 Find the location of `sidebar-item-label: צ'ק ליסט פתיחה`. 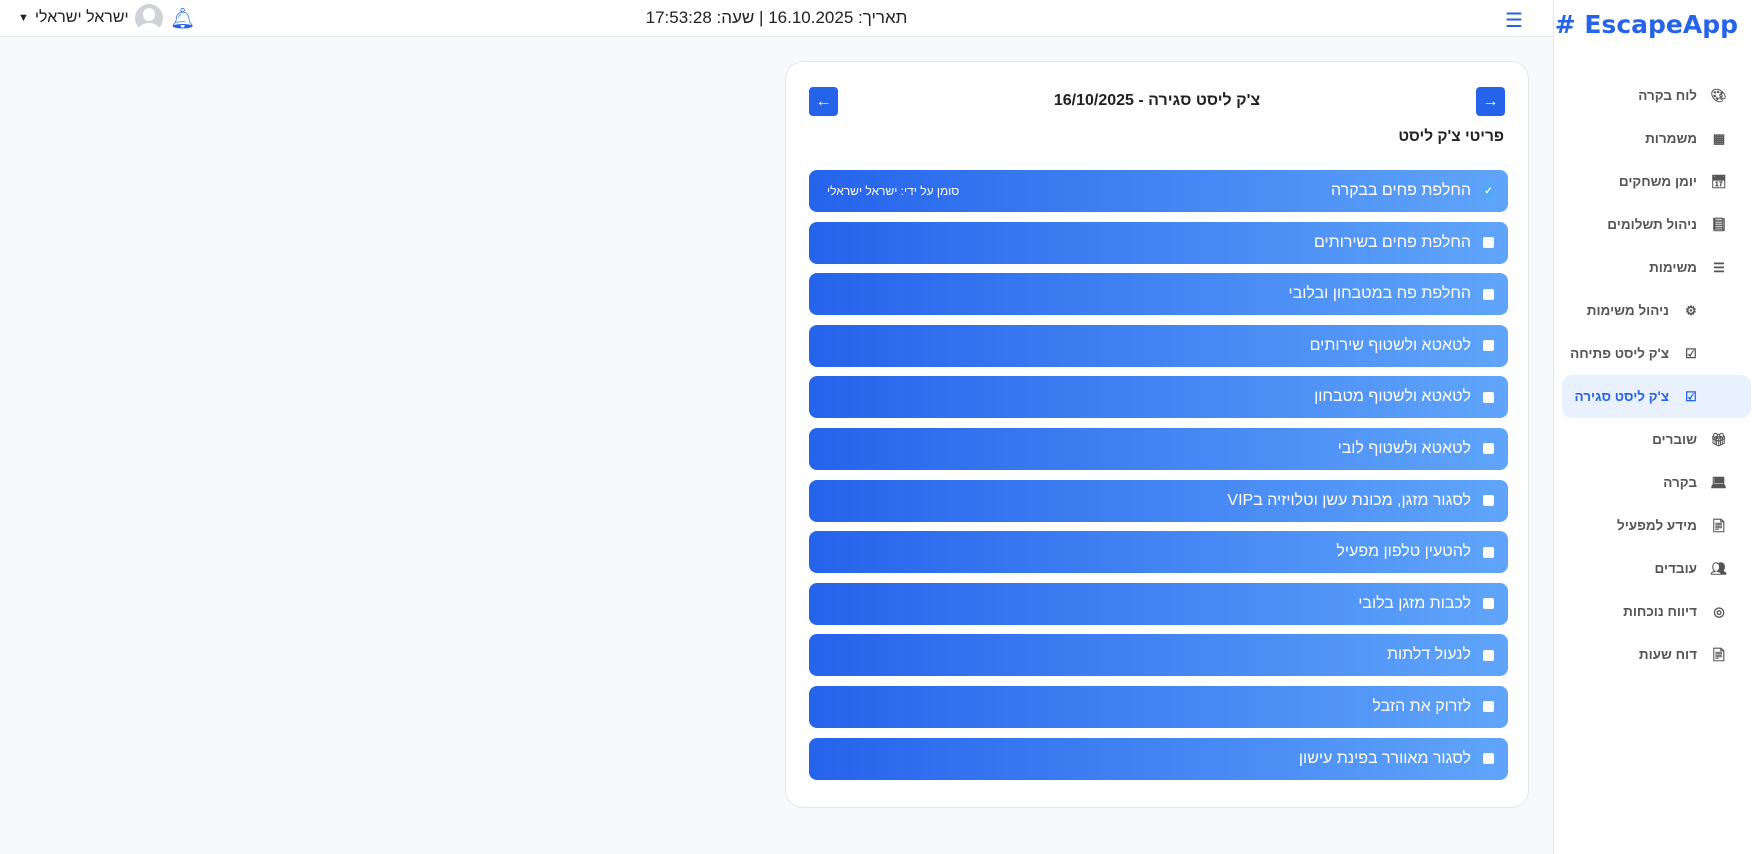

sidebar-item-label: צ'ק ליסט פתיחה is located at coordinates (1619, 353).